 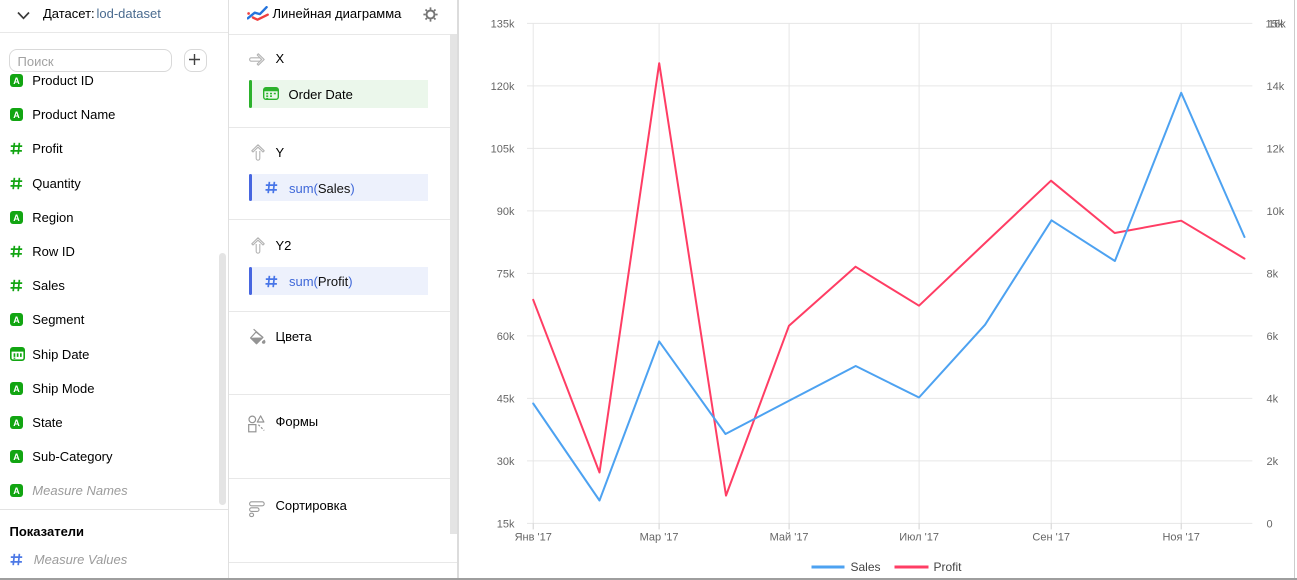 What do you see at coordinates (506, 337) in the screenshot?
I see `svg-text: 60k` at bounding box center [506, 337].